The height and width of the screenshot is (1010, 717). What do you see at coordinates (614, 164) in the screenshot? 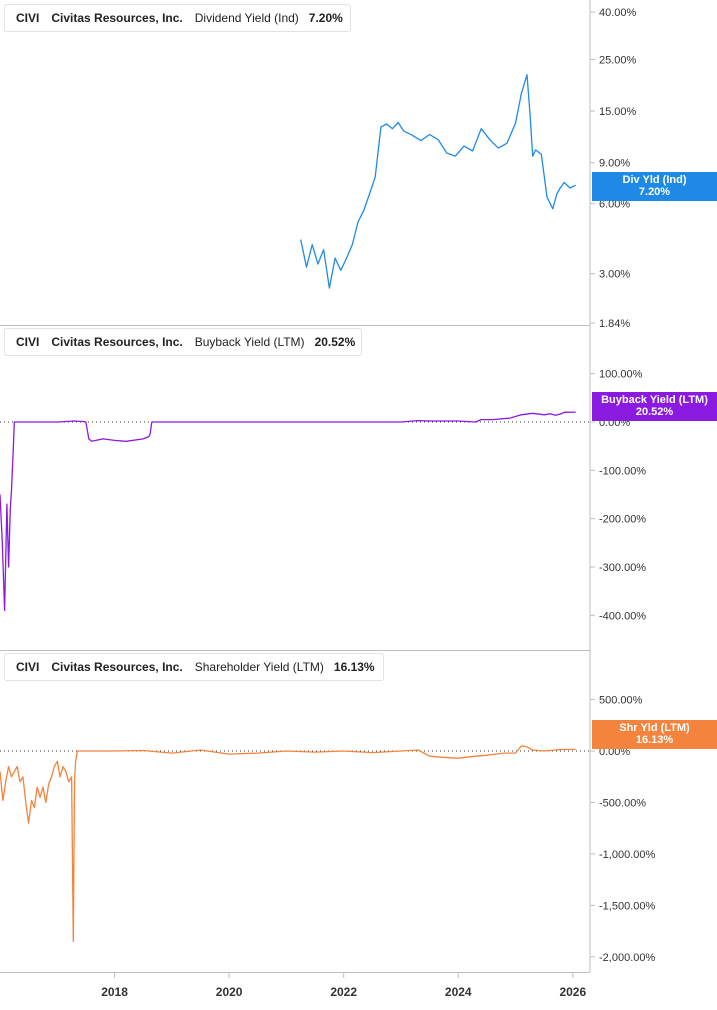
I see `y-tick-label: 9.00%` at bounding box center [614, 164].